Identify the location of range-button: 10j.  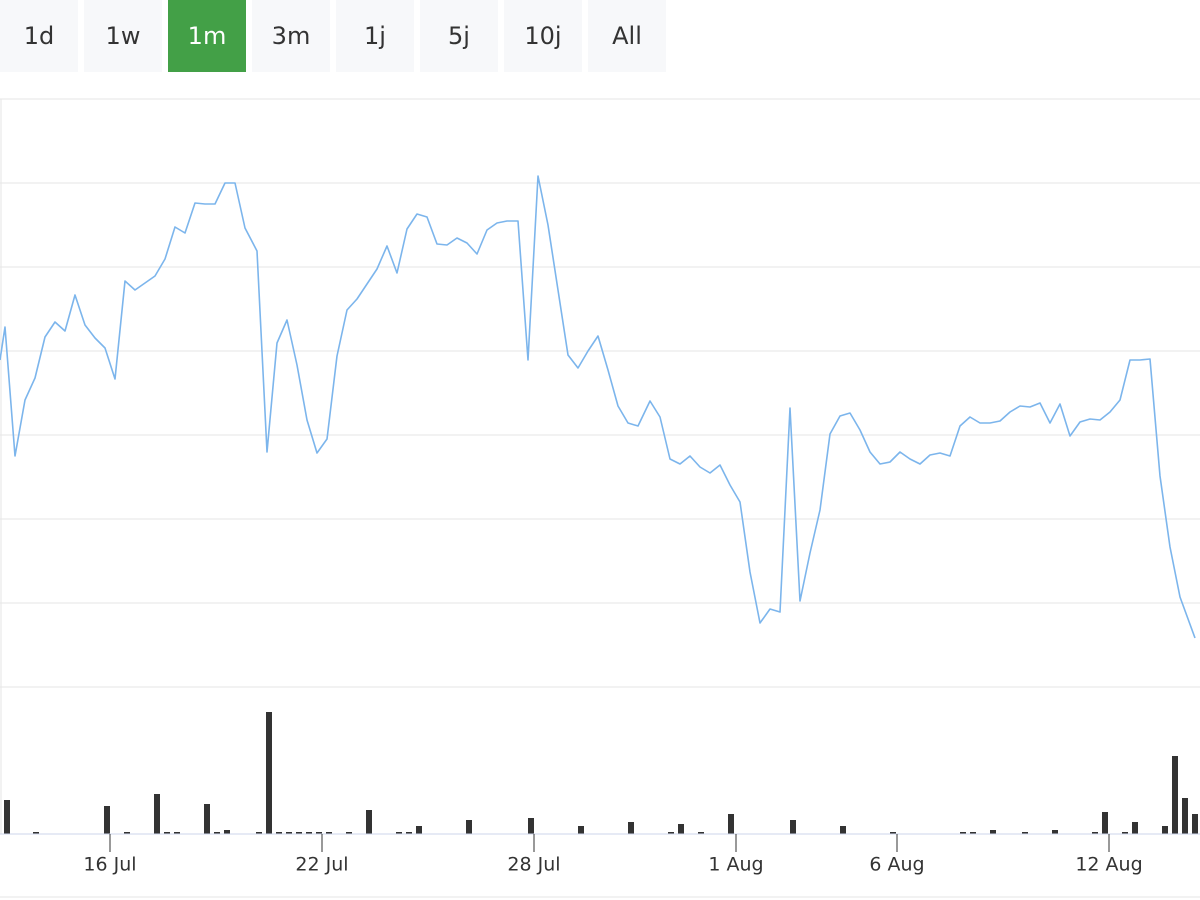
(543, 36).